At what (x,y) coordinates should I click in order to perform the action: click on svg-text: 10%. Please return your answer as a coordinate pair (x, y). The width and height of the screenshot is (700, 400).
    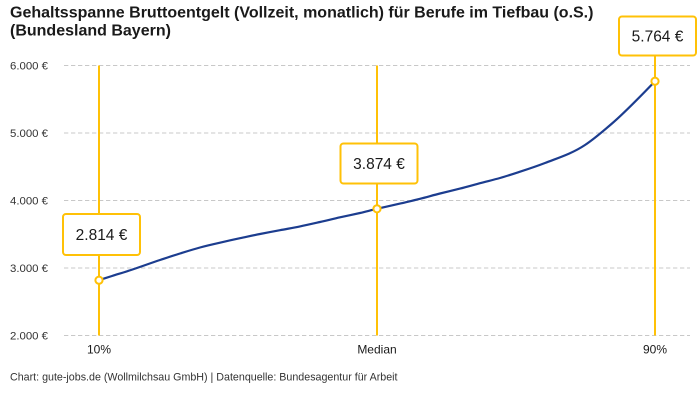
    Looking at the image, I should click on (99, 350).